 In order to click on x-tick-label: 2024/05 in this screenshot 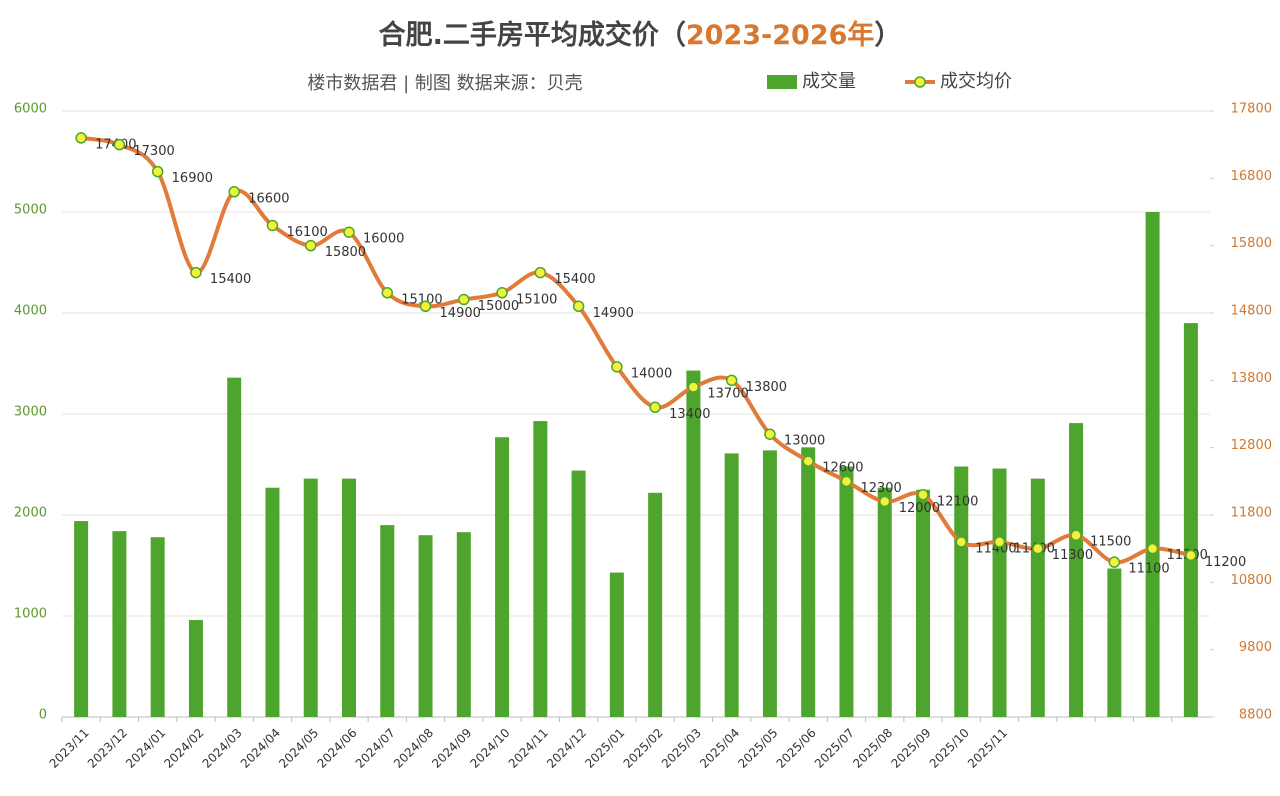, I will do `click(298, 748)`.